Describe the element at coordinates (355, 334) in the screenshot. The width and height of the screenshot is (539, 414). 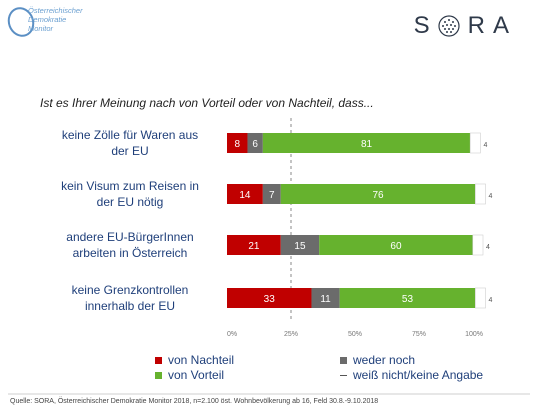
I see `x-tick-label: 50%` at that location.